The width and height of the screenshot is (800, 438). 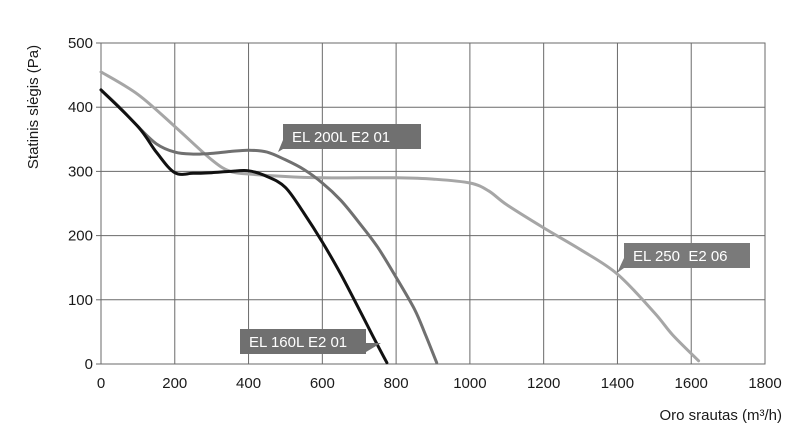 What do you see at coordinates (680, 256) in the screenshot?
I see `series-label-text: EL 250 E2 06` at bounding box center [680, 256].